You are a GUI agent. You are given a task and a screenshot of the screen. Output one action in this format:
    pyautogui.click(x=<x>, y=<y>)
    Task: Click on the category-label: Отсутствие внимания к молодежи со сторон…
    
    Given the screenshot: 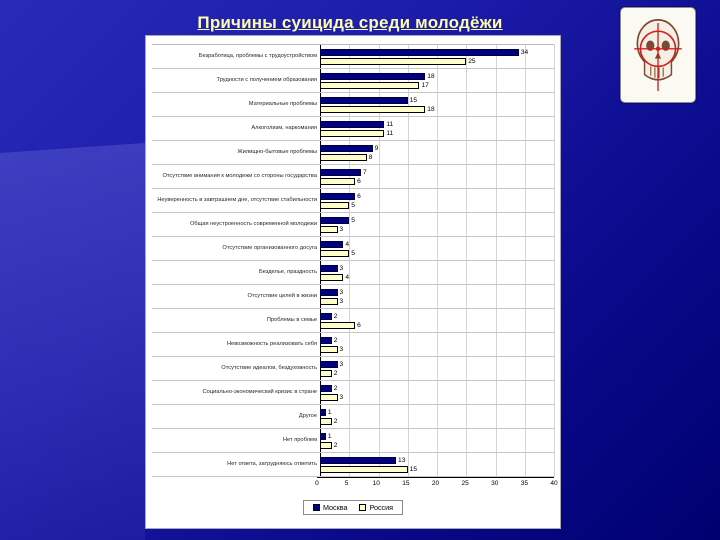 What is the action you would take?
    pyautogui.click(x=239, y=176)
    